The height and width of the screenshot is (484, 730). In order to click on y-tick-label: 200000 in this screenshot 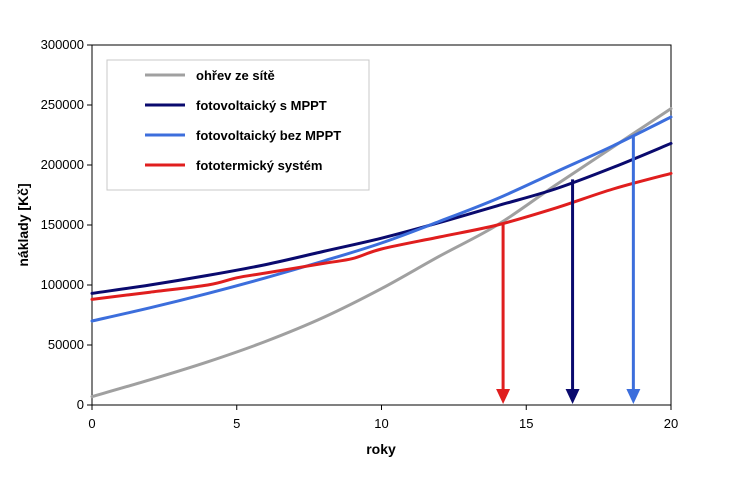, I will do `click(62, 164)`.